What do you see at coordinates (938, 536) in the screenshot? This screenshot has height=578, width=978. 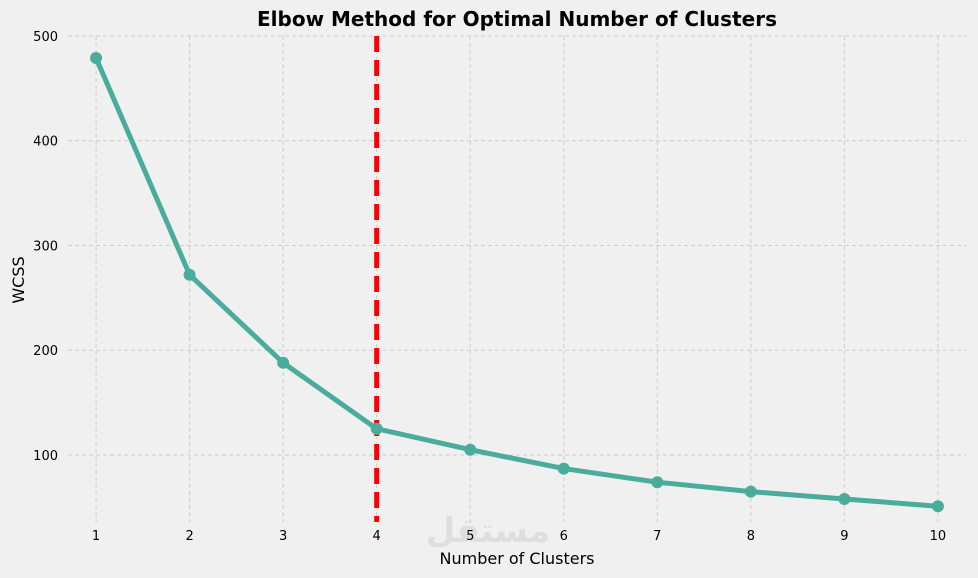 I see `x-tick-label: 10` at bounding box center [938, 536].